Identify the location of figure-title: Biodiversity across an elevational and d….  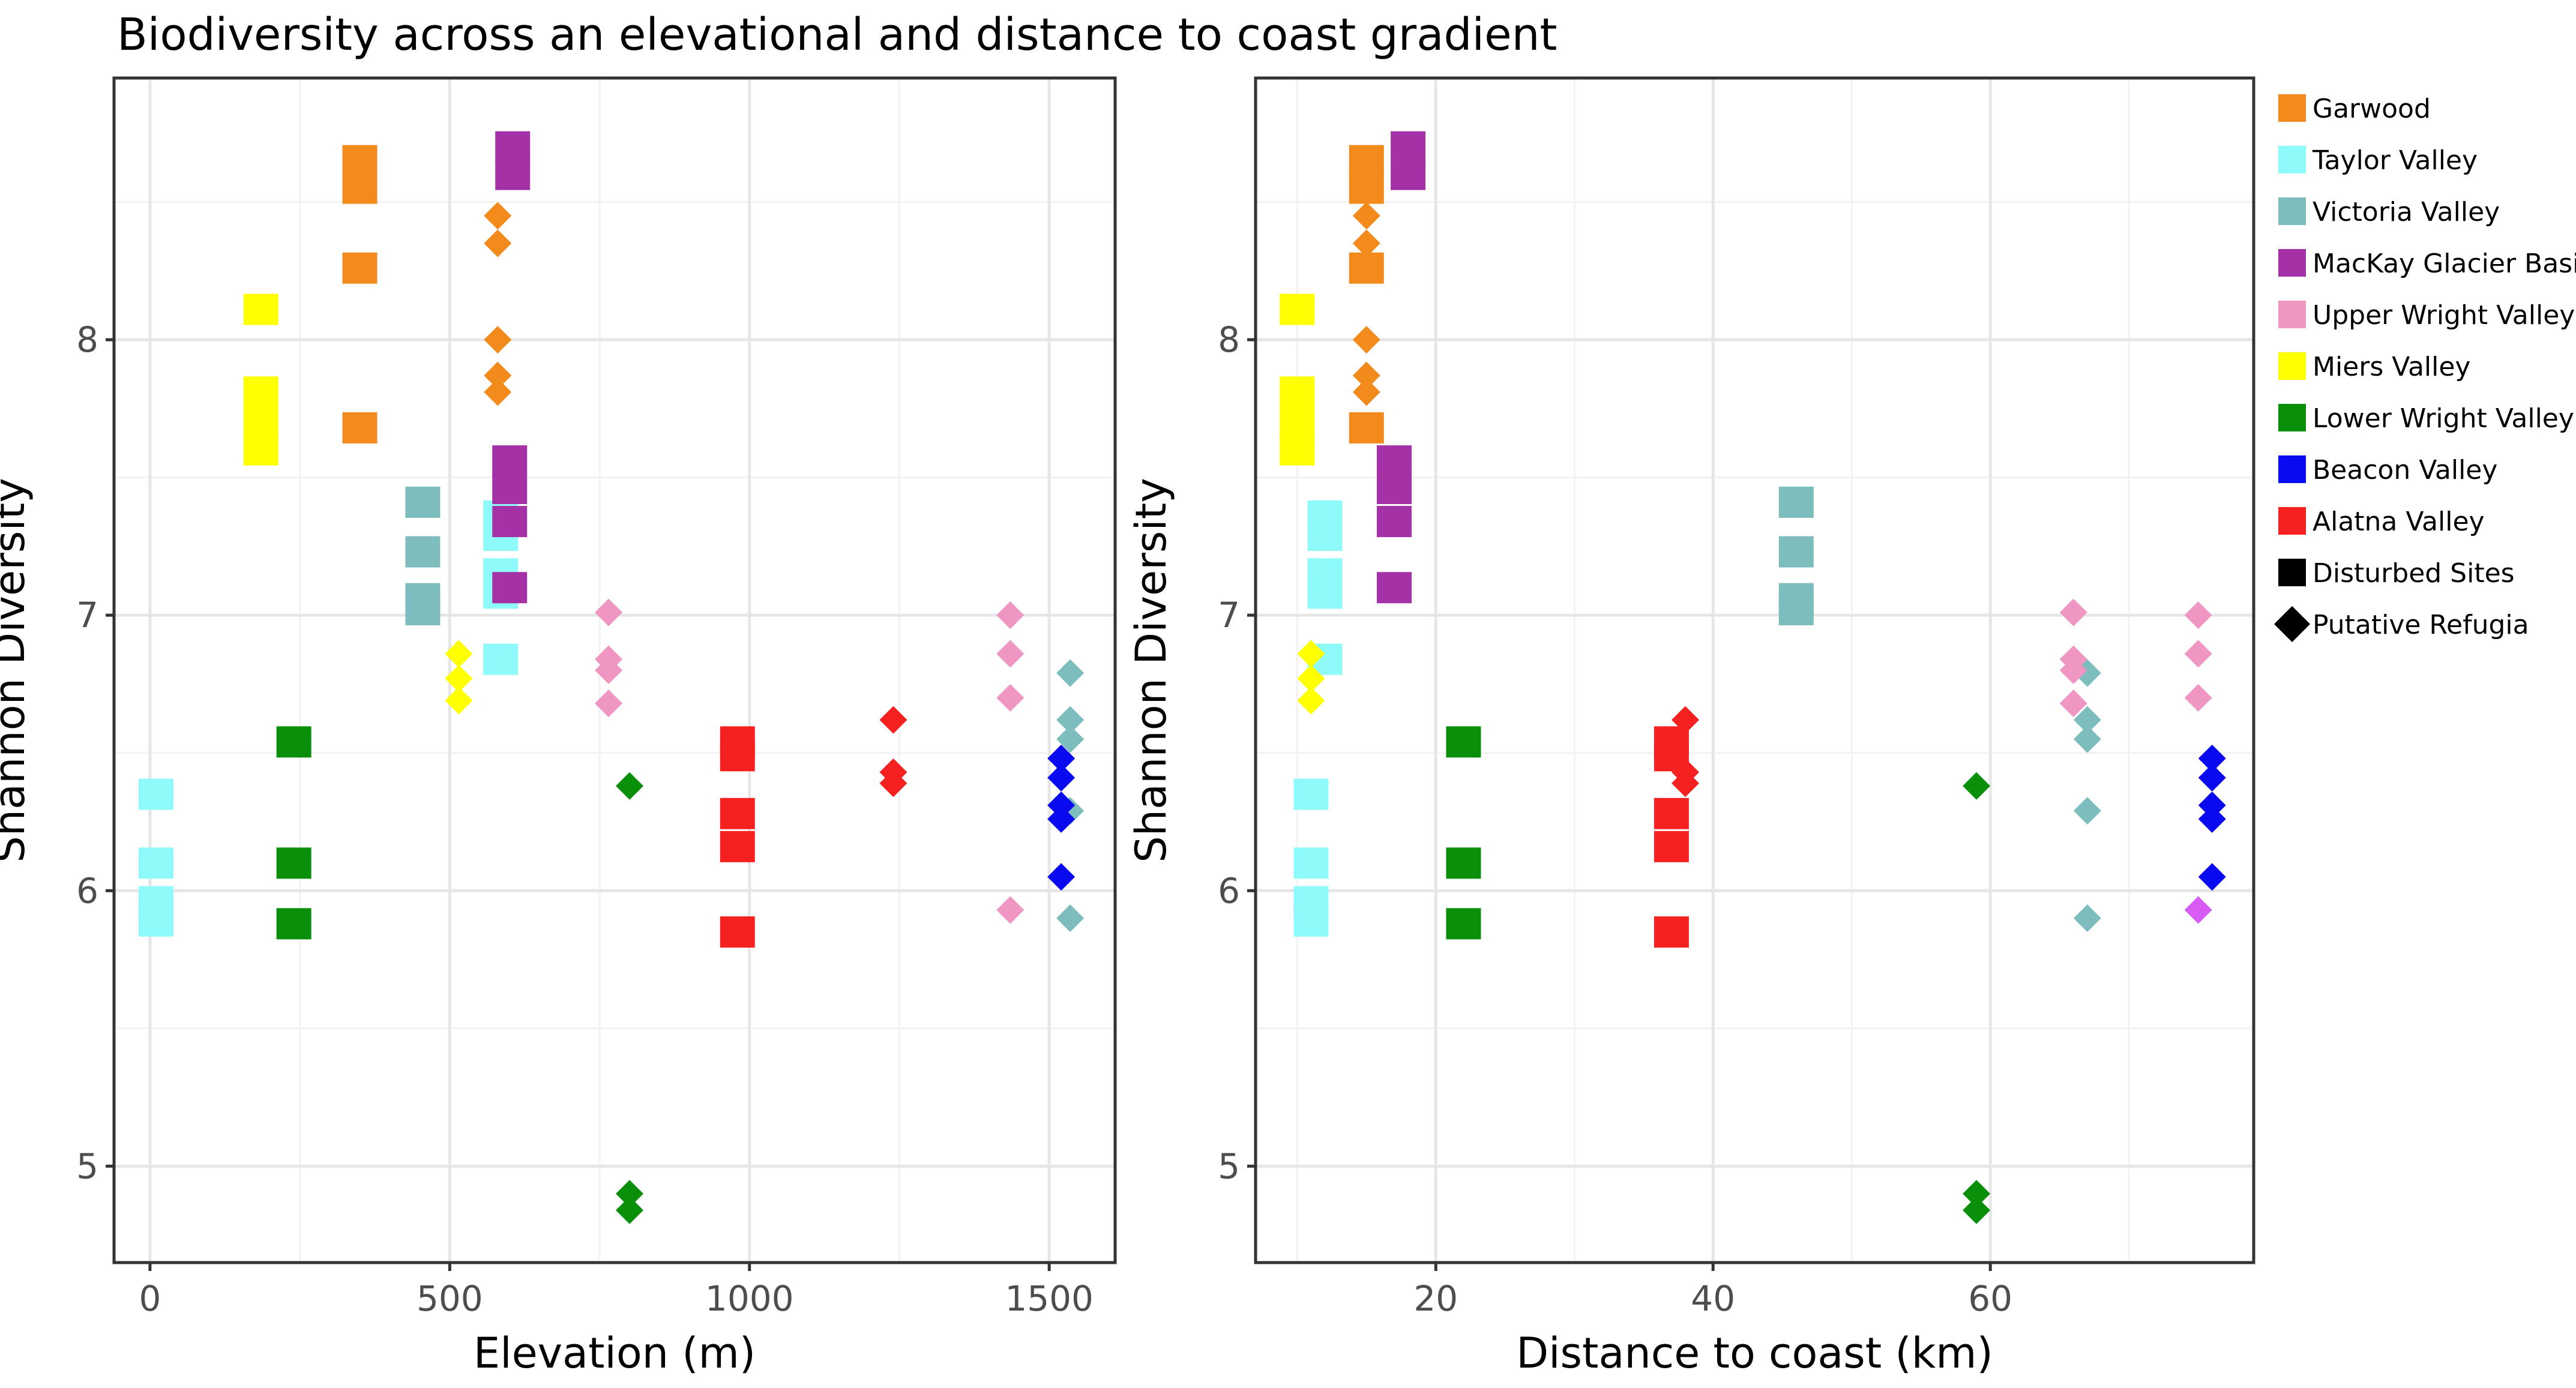
(837, 35).